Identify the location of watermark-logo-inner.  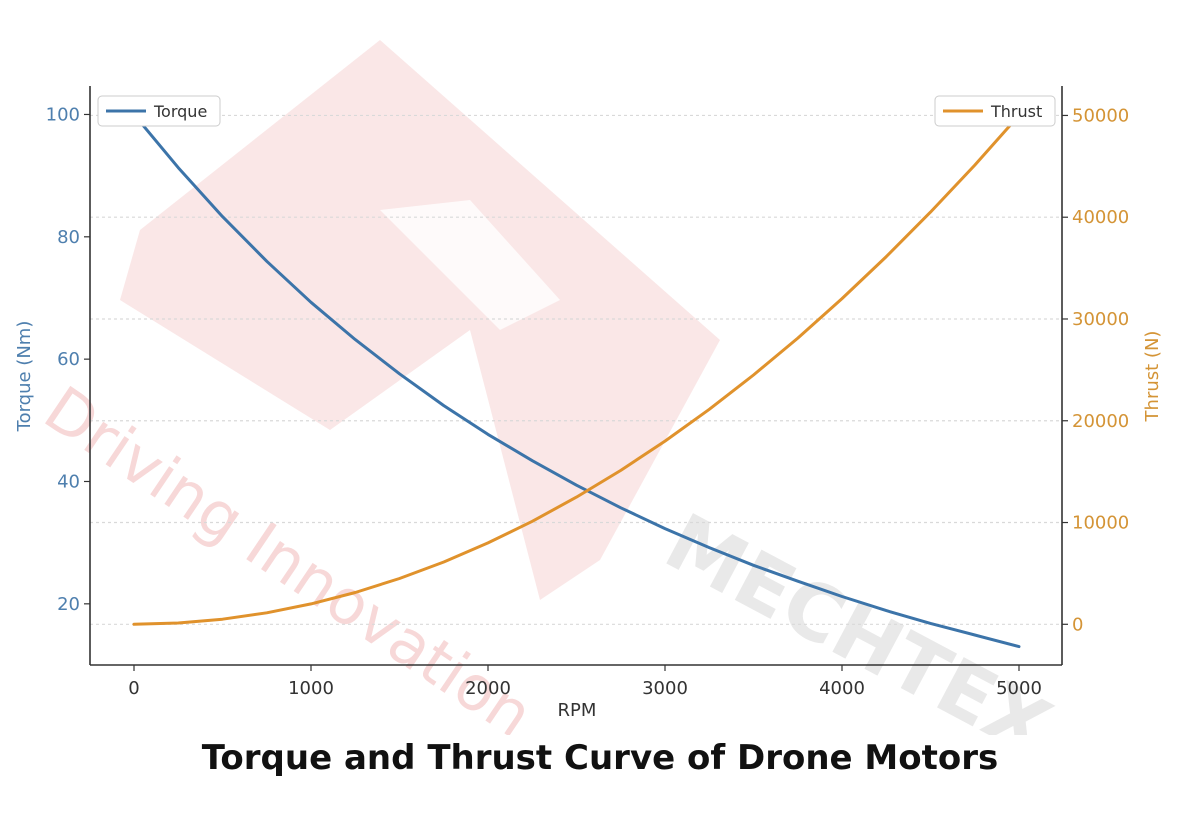
(470, 265).